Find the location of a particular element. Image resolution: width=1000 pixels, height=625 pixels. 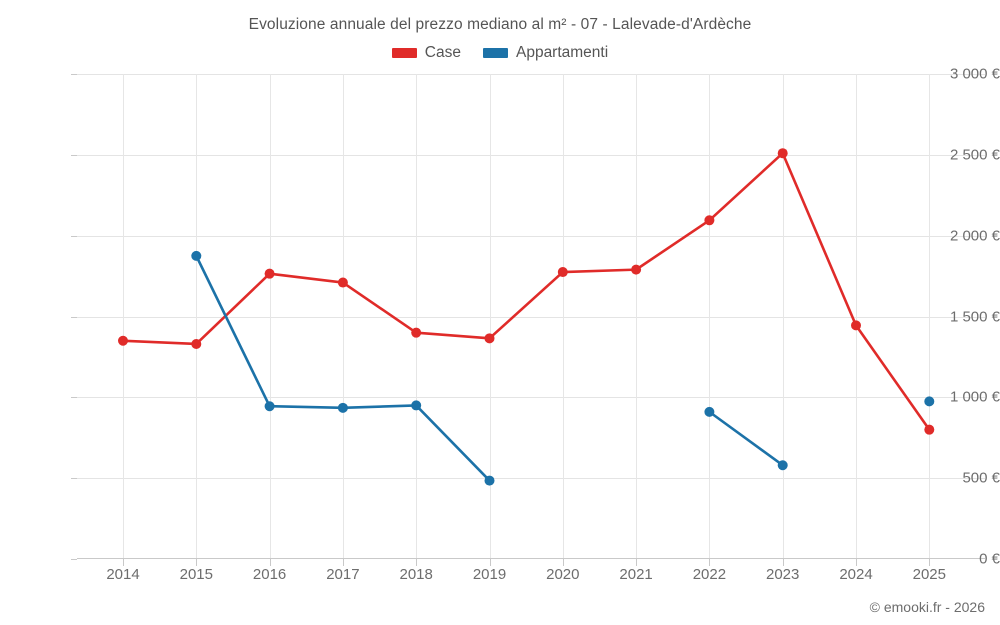

y-axis-tick-label: 1 500 € is located at coordinates (974, 316).